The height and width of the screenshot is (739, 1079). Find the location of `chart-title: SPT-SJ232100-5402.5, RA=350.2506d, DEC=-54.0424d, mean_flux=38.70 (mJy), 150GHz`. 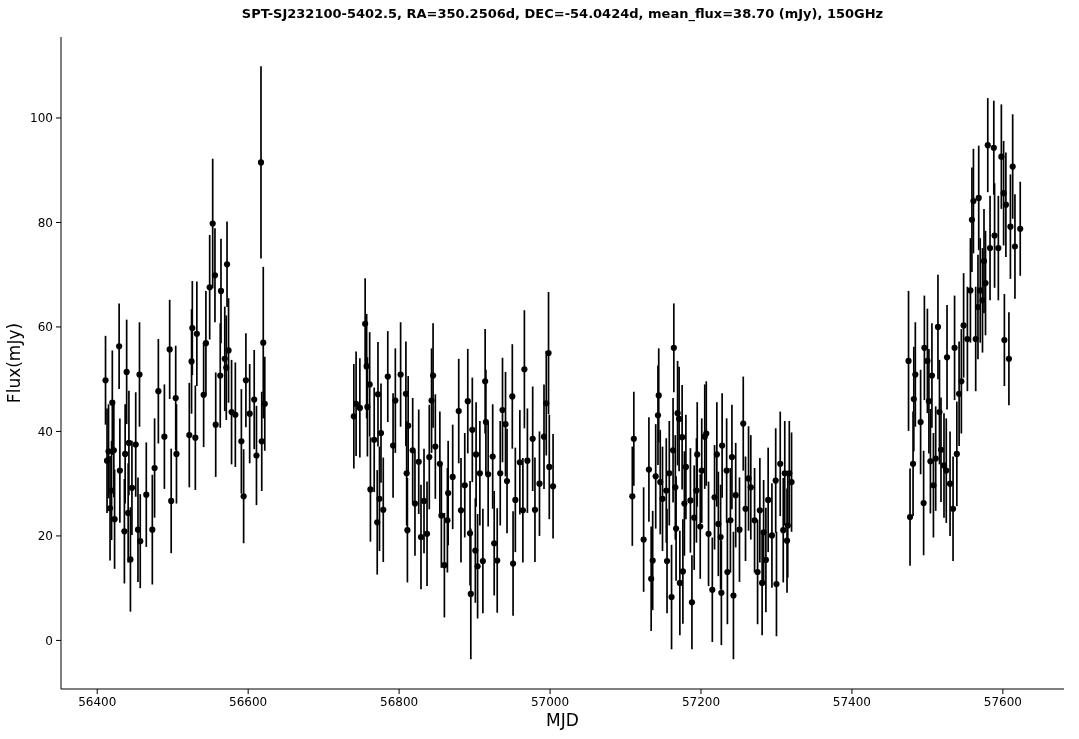

chart-title: SPT-SJ232100-5402.5, RA=350.2506d, DEC=-54.0424d, mean_flux=38.70 (mJy), 150GHz is located at coordinates (562, 13).